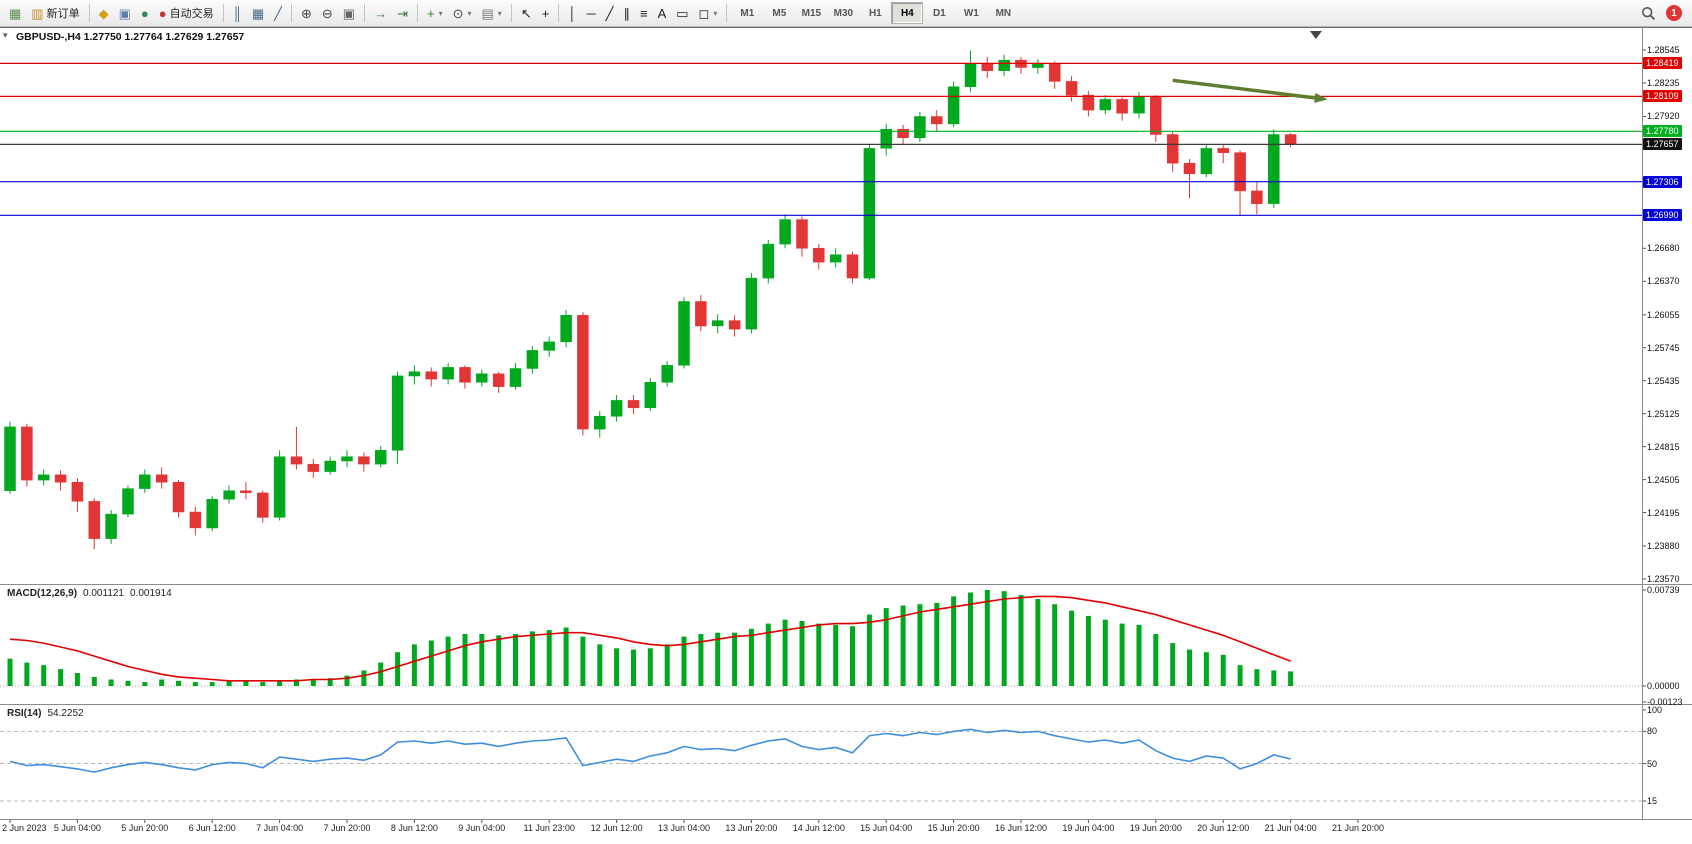 The height and width of the screenshot is (844, 1692). What do you see at coordinates (42, 593) in the screenshot?
I see `macd-name: MACD(12,26,9)` at bounding box center [42, 593].